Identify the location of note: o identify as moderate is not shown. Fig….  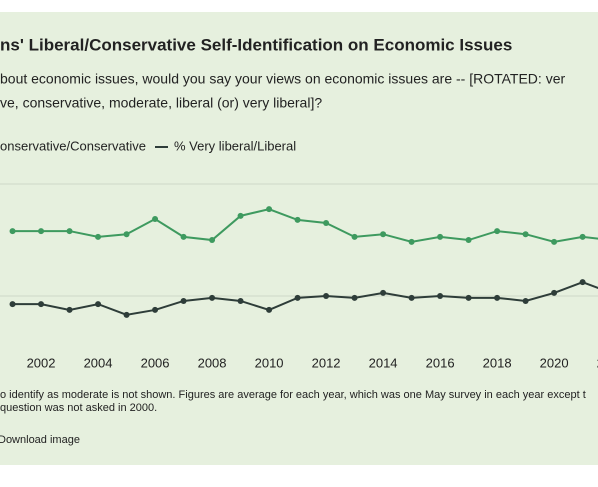
(293, 395).